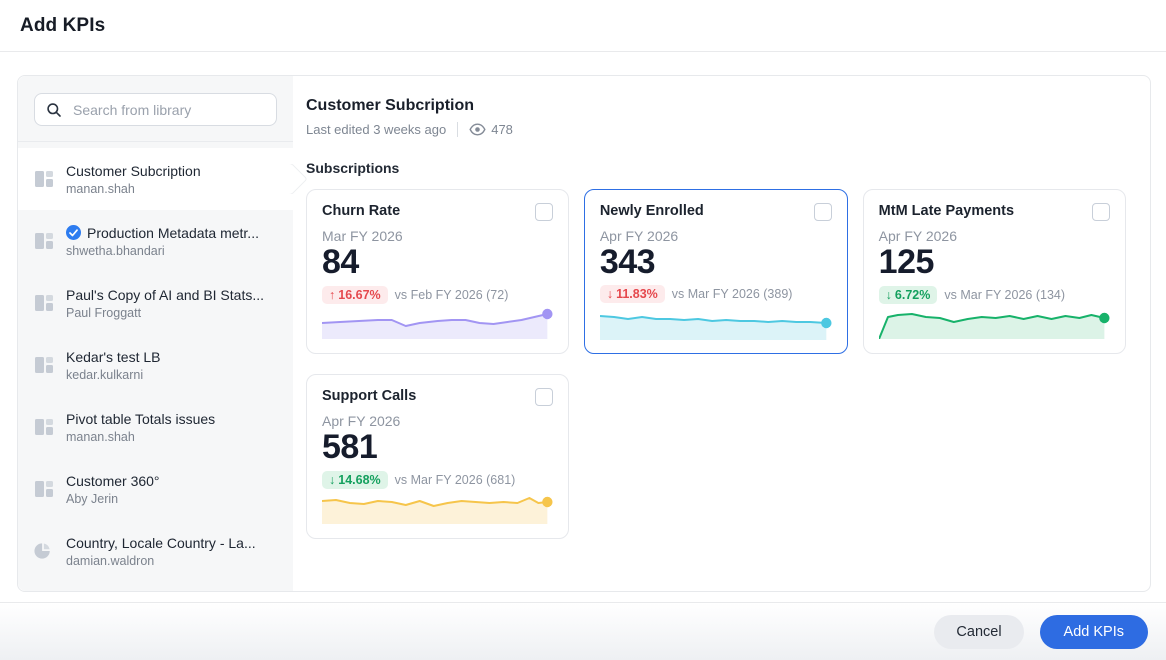 The width and height of the screenshot is (1166, 660). What do you see at coordinates (376, 129) in the screenshot?
I see `last-edited-text: Last edited 3 weeks ago` at bounding box center [376, 129].